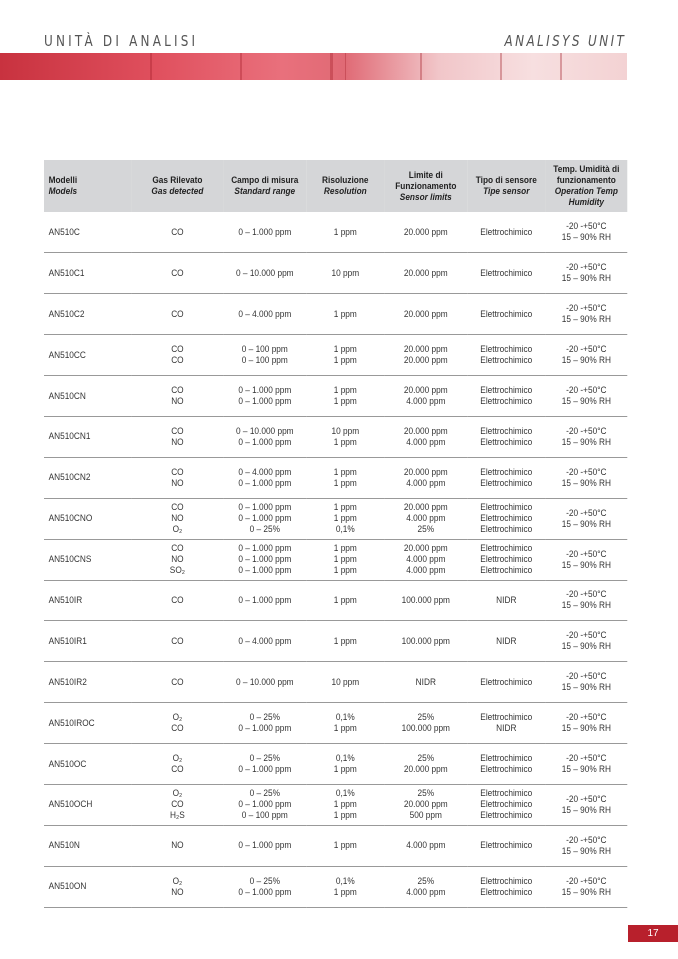 Image resolution: width=678 pixels, height=959 pixels. I want to click on column-header-it: Limite di Funzionamento, so click(426, 180).